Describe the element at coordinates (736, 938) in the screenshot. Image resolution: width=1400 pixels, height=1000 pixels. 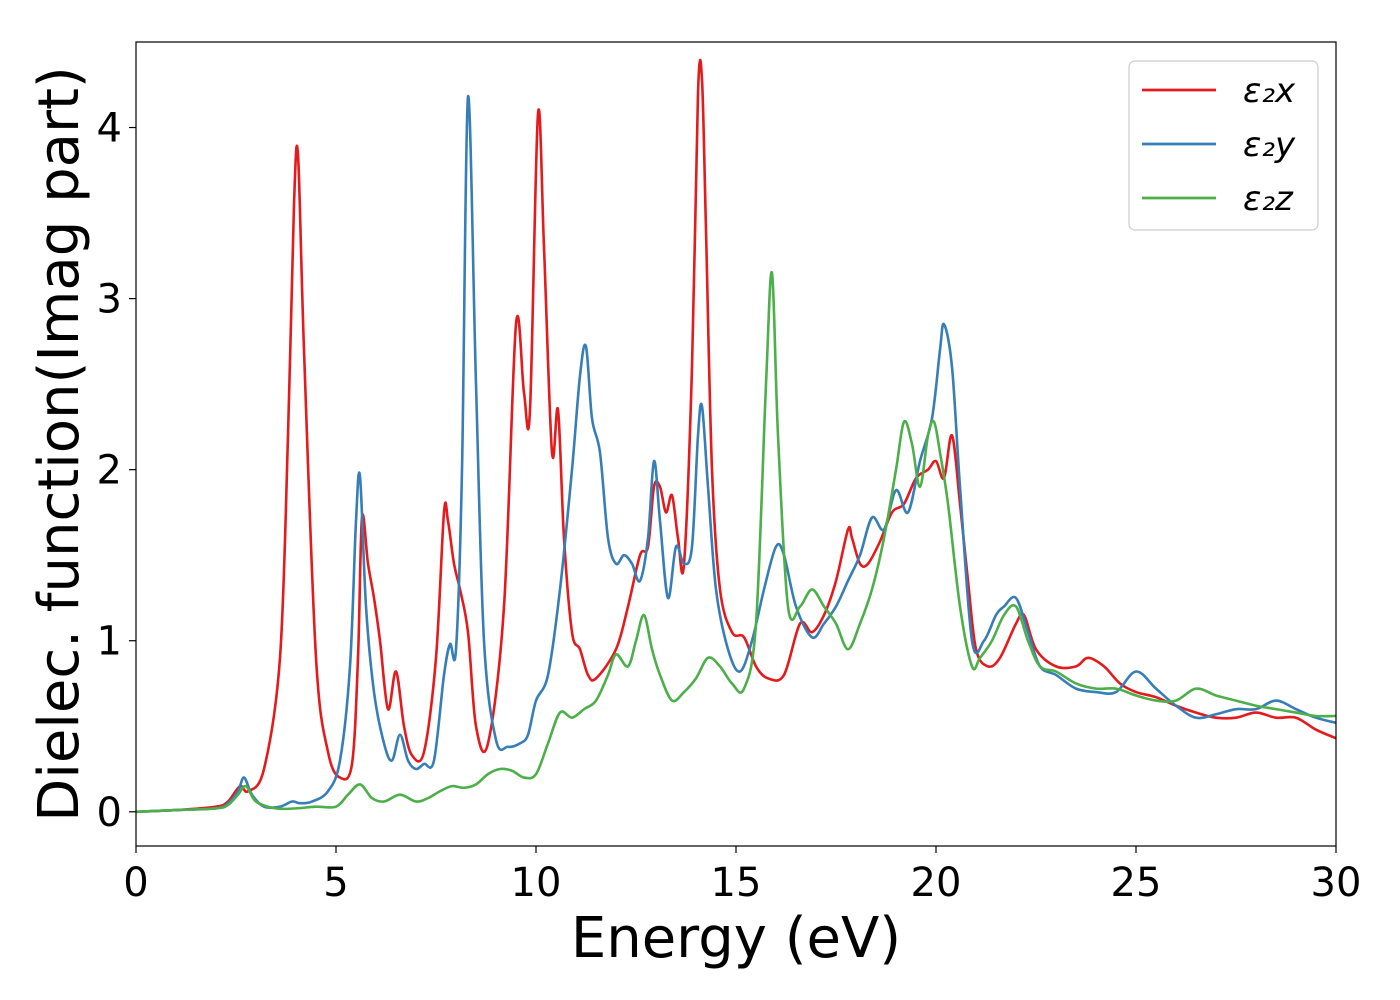
I see `x-axis-label: Energy (eV)` at that location.